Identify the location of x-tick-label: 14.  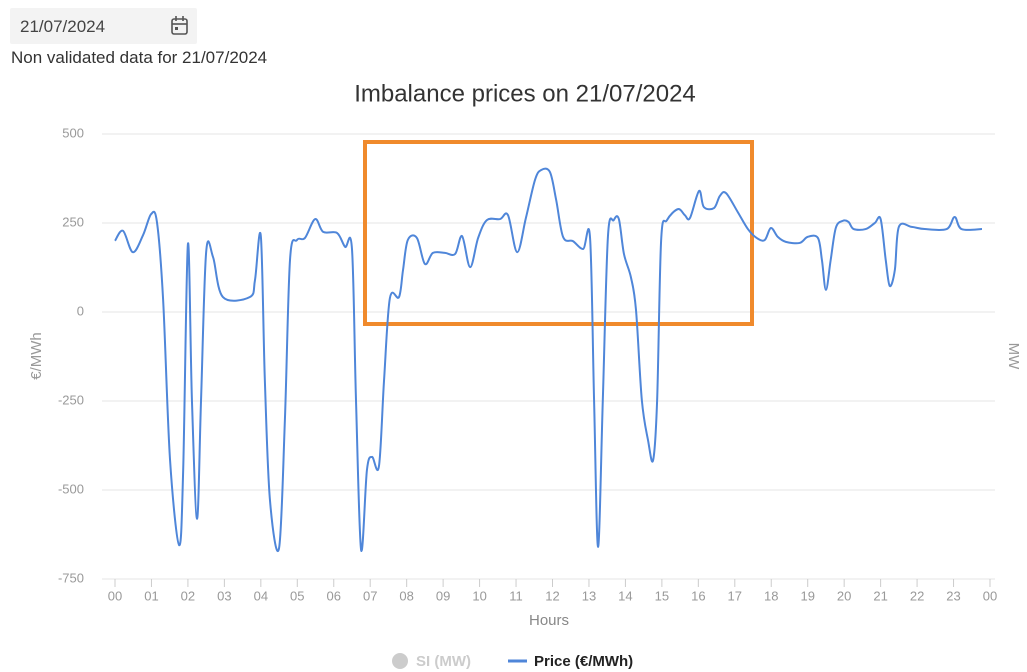
(625, 595).